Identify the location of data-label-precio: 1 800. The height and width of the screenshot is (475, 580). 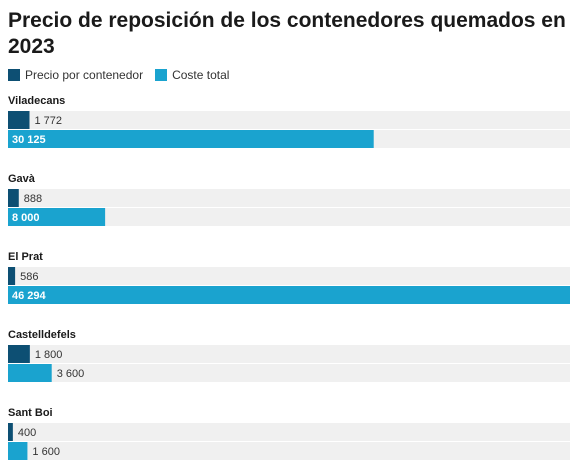
(49, 355).